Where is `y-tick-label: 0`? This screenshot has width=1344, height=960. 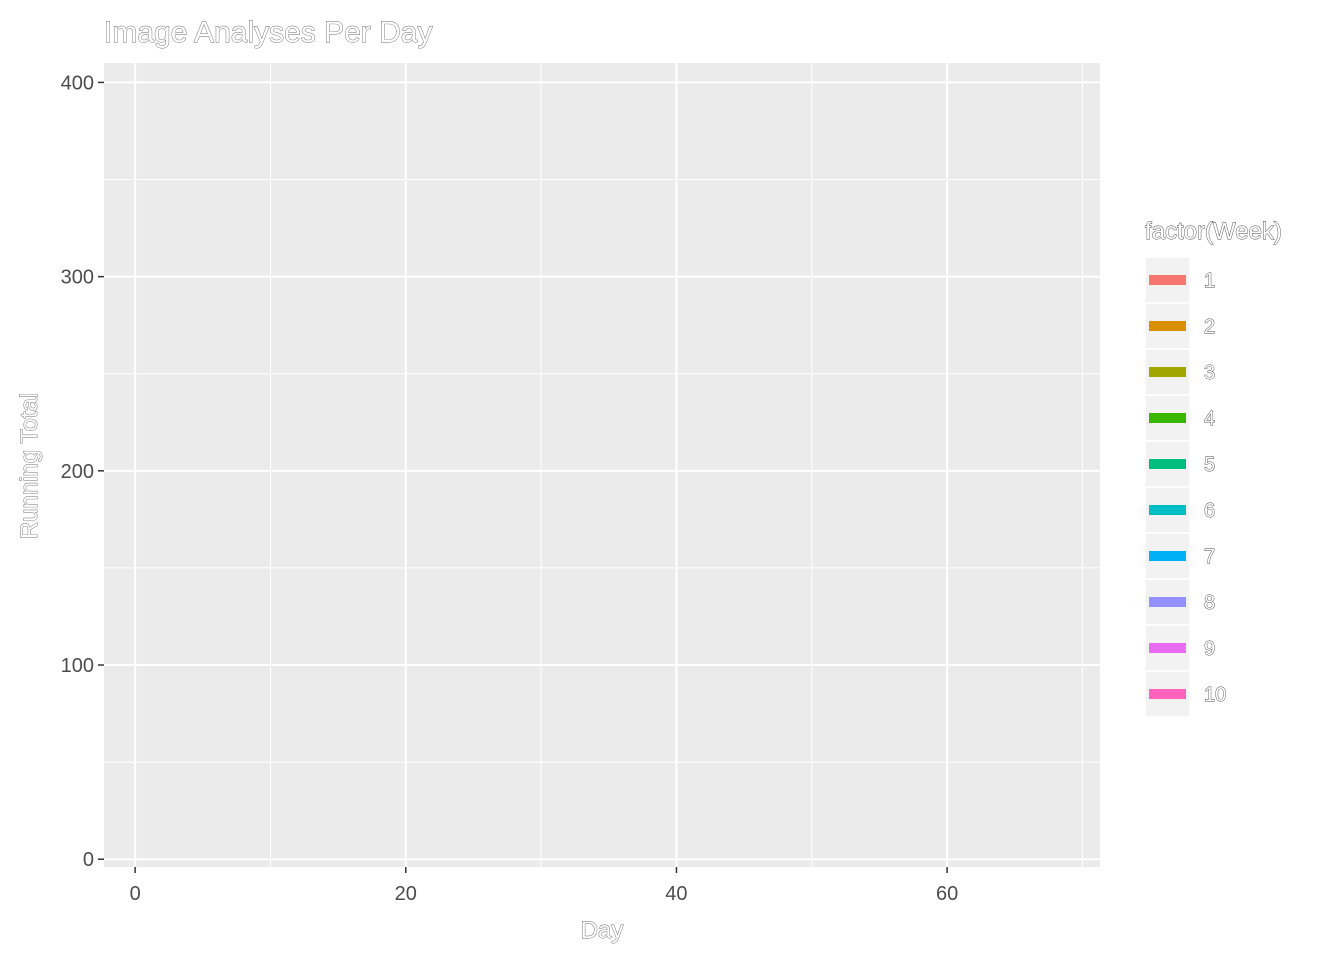 y-tick-label: 0 is located at coordinates (88, 860).